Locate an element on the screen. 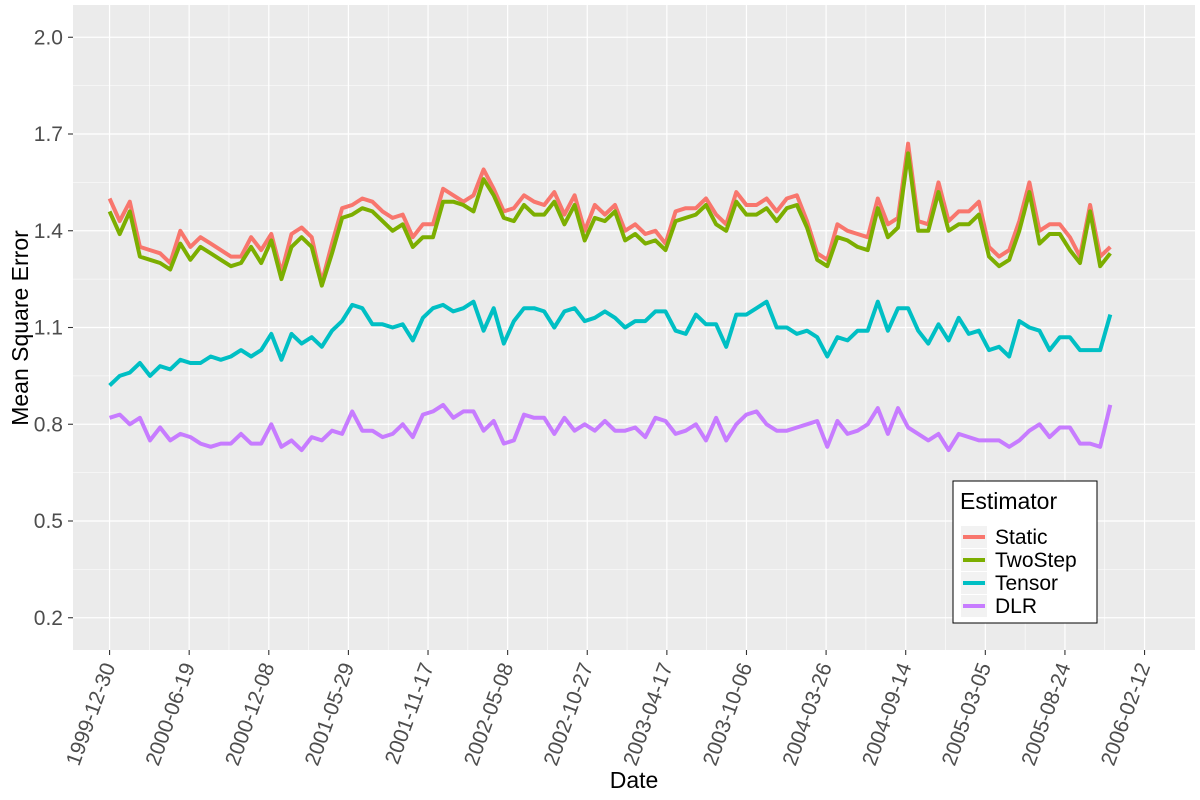 This screenshot has width=1200, height=800. x-tick-label: 2000-06-19 is located at coordinates (171, 714).